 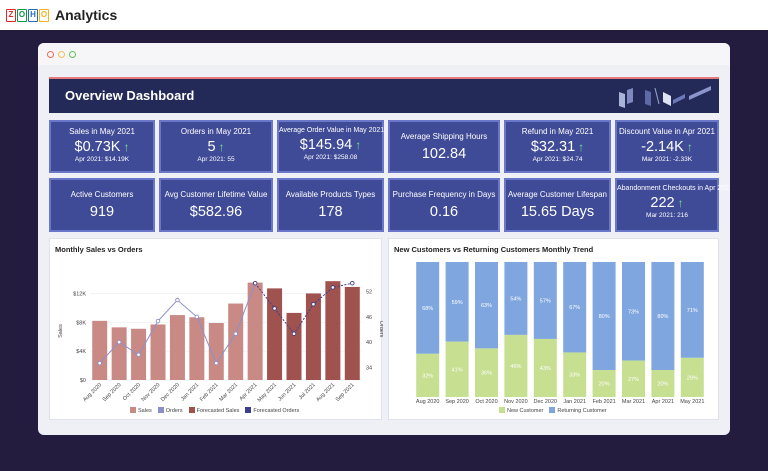 I want to click on close-dot-icon, so click(x=50, y=54).